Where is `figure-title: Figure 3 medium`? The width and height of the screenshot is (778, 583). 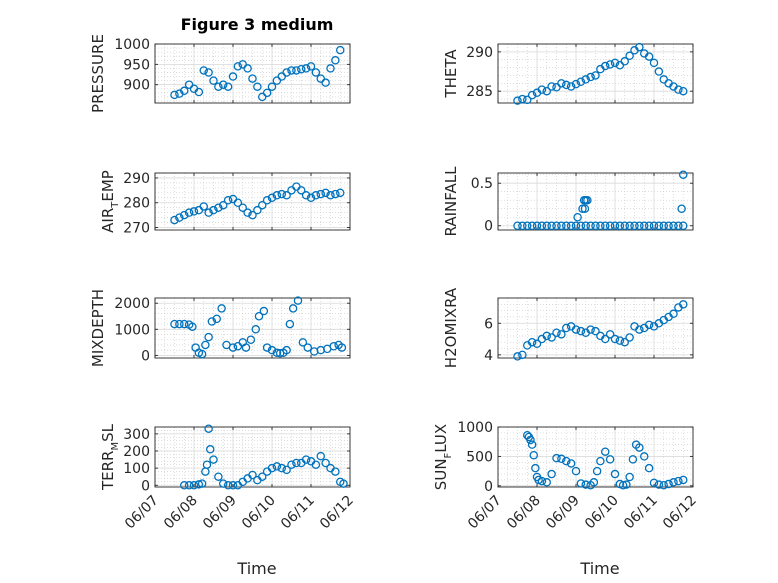
figure-title: Figure 3 medium is located at coordinates (257, 24).